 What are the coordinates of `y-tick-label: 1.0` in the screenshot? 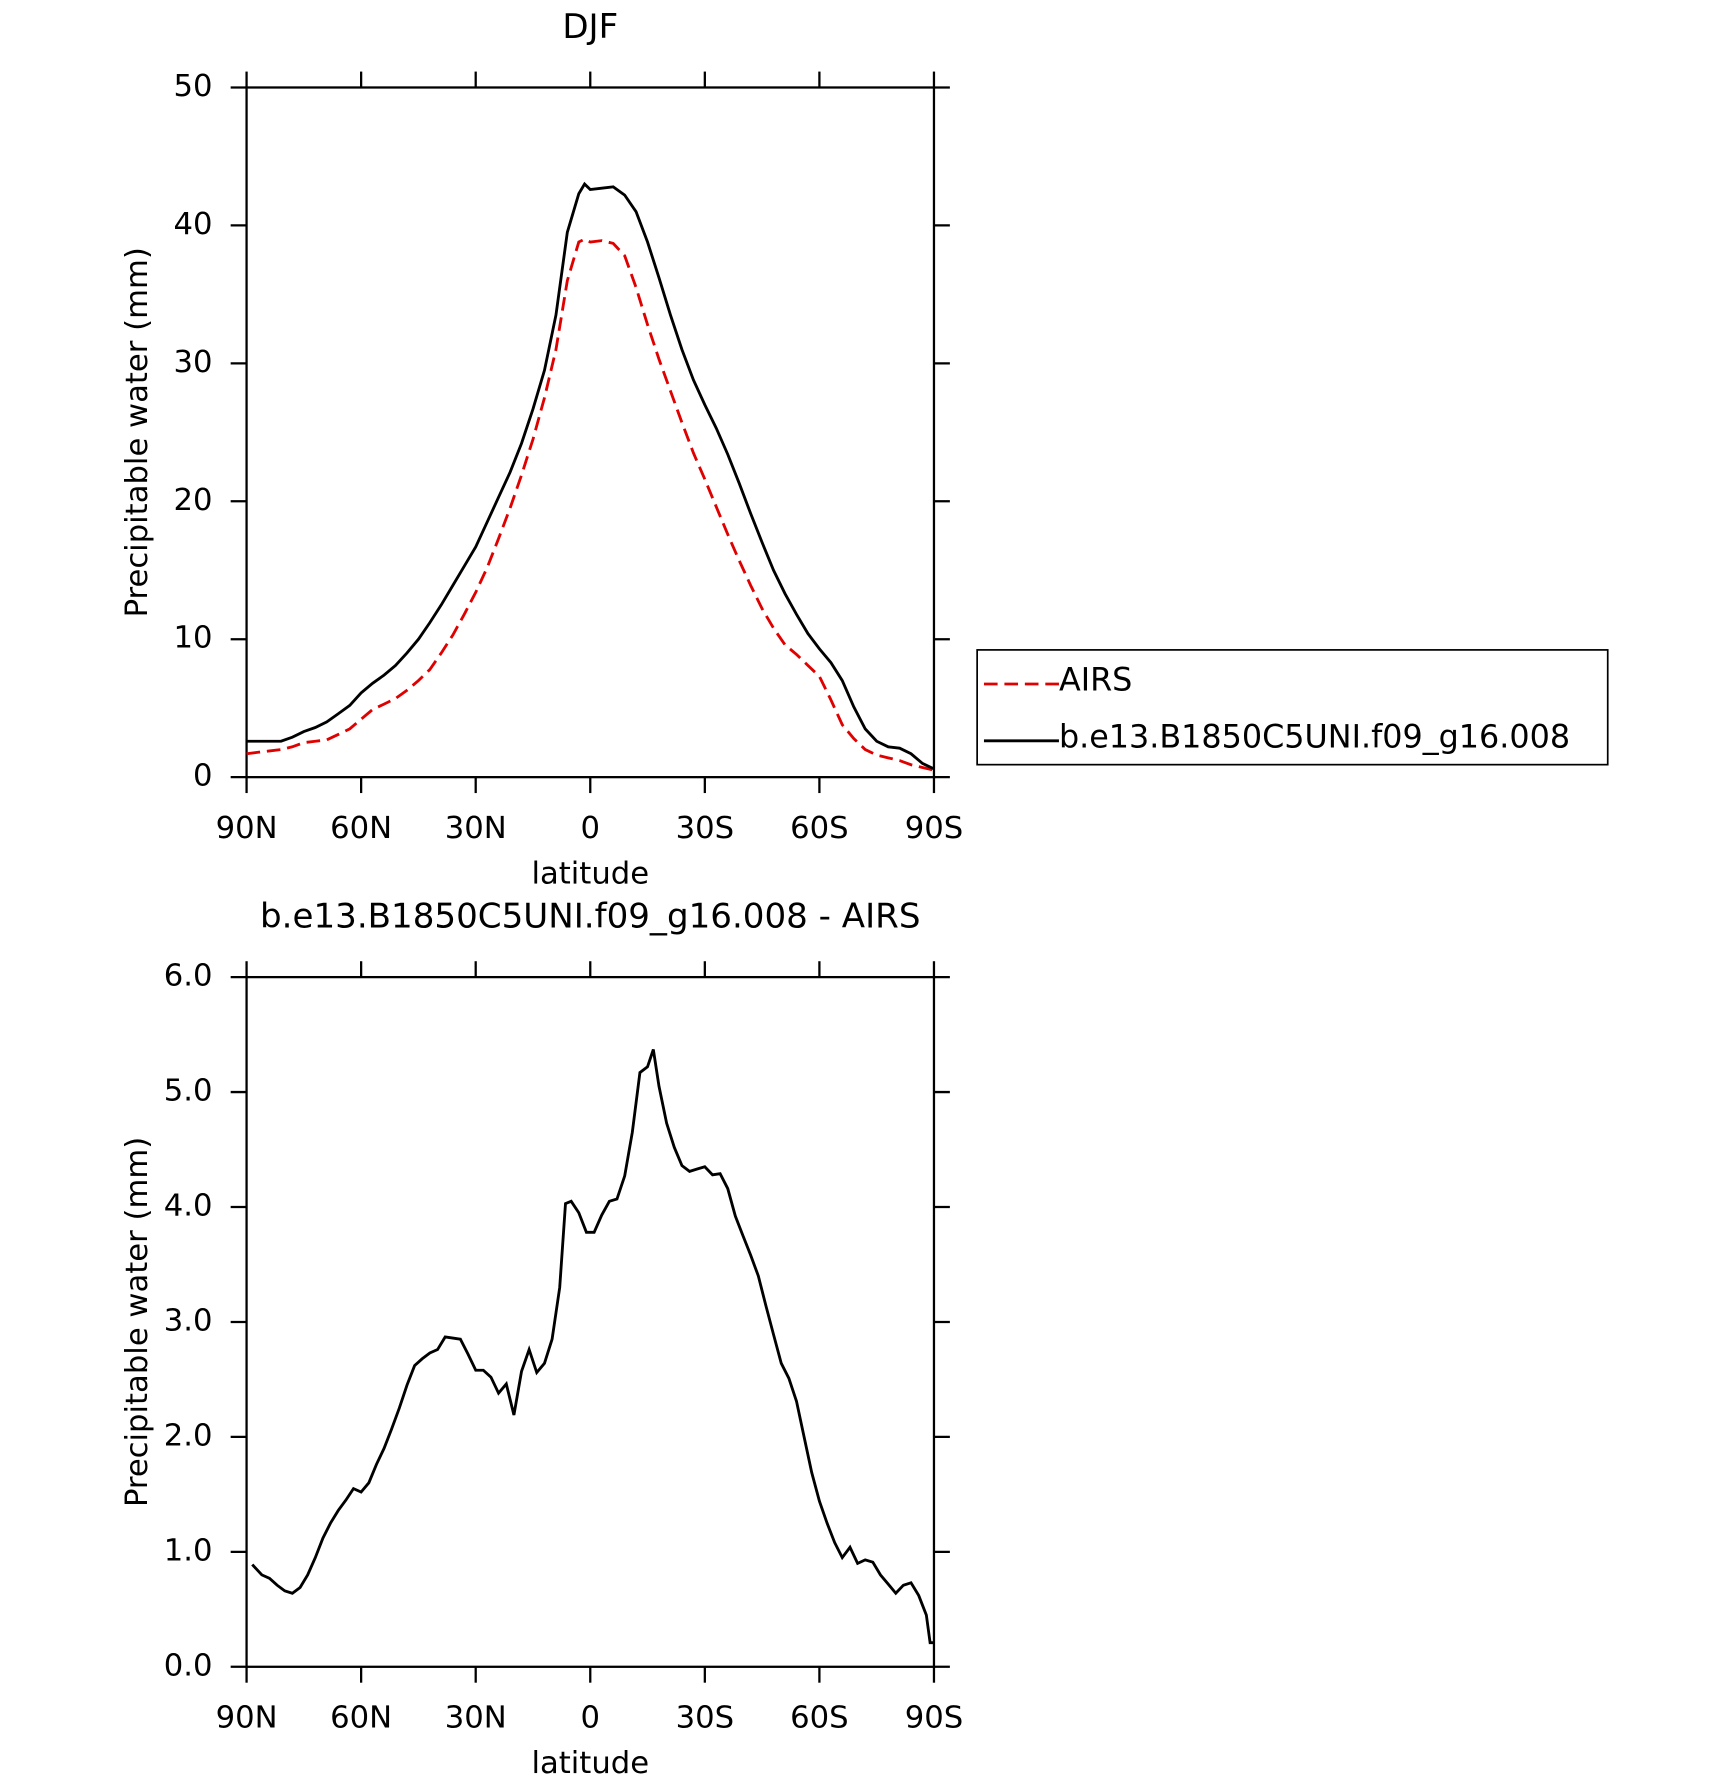 It's located at (188, 1550).